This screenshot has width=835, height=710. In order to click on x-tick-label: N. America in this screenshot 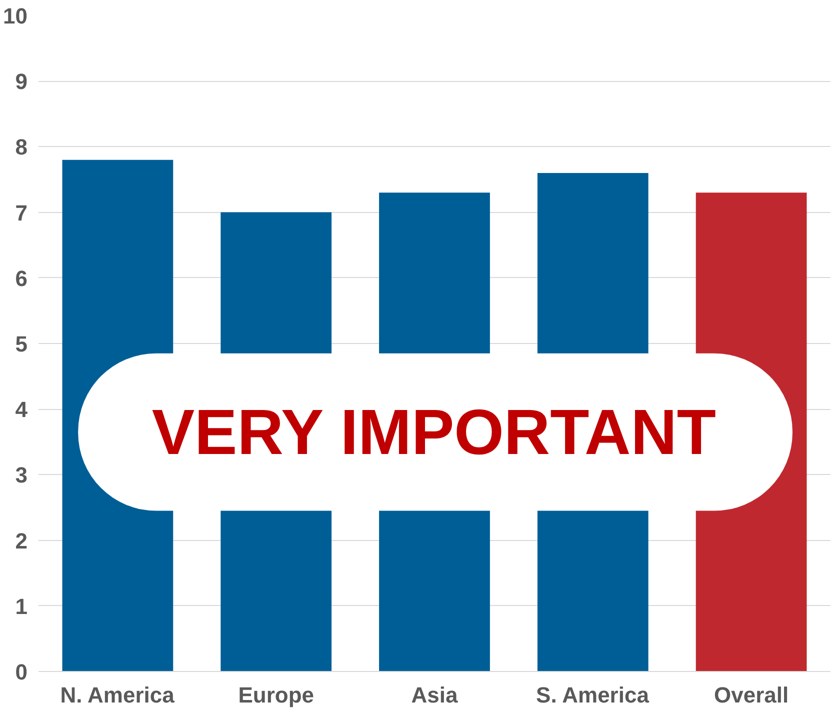, I will do `click(118, 695)`.